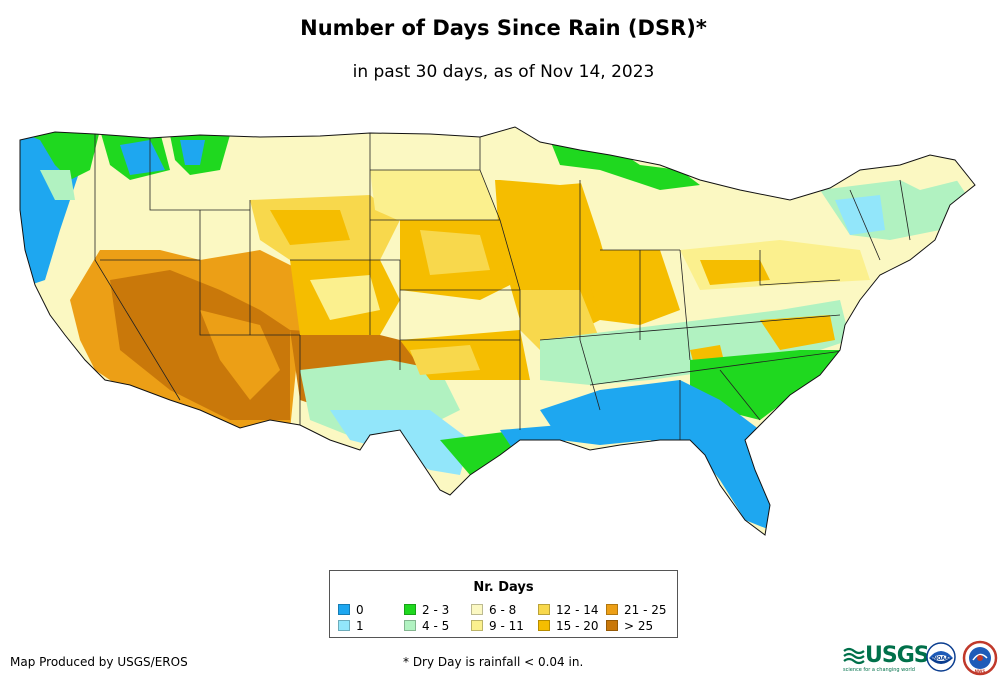  I want to click on noaa-logo-text: NOAA, so click(941, 659).